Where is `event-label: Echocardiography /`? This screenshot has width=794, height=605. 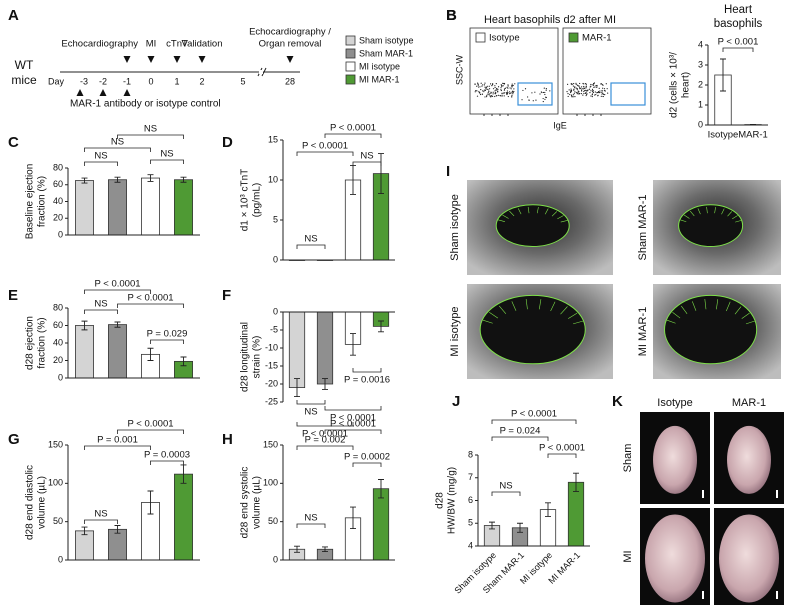 event-label: Echocardiography / is located at coordinates (290, 32).